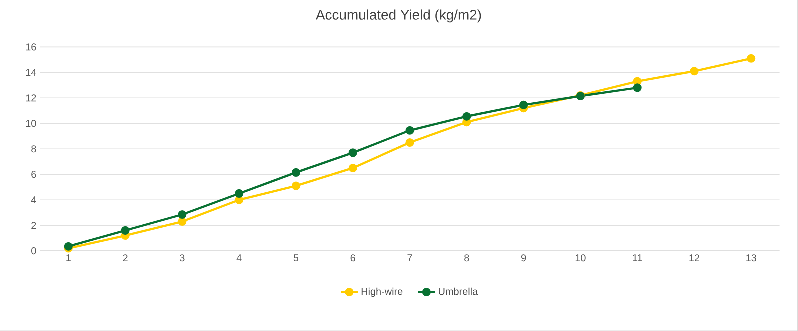 Image resolution: width=798 pixels, height=331 pixels. Describe the element at coordinates (182, 258) in the screenshot. I see `x-tick-label: 3` at that location.